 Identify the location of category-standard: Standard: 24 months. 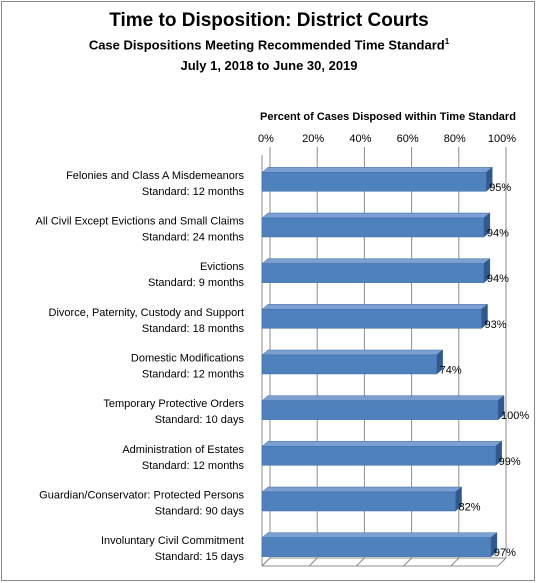
(193, 238).